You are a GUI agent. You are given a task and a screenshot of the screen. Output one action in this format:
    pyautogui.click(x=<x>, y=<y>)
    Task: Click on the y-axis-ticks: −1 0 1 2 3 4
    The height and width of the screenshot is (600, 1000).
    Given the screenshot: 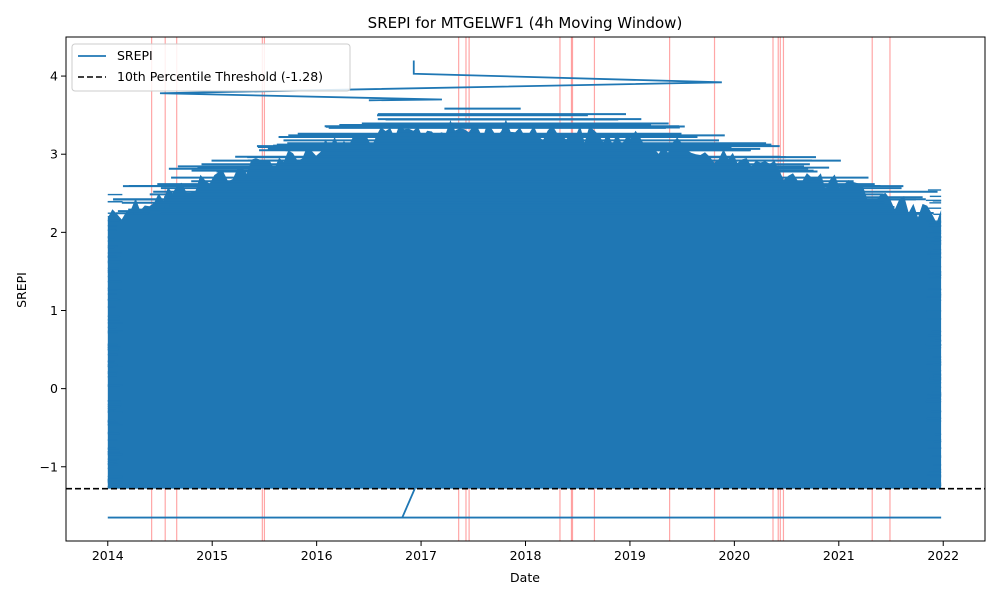 What is the action you would take?
    pyautogui.click(x=53, y=271)
    